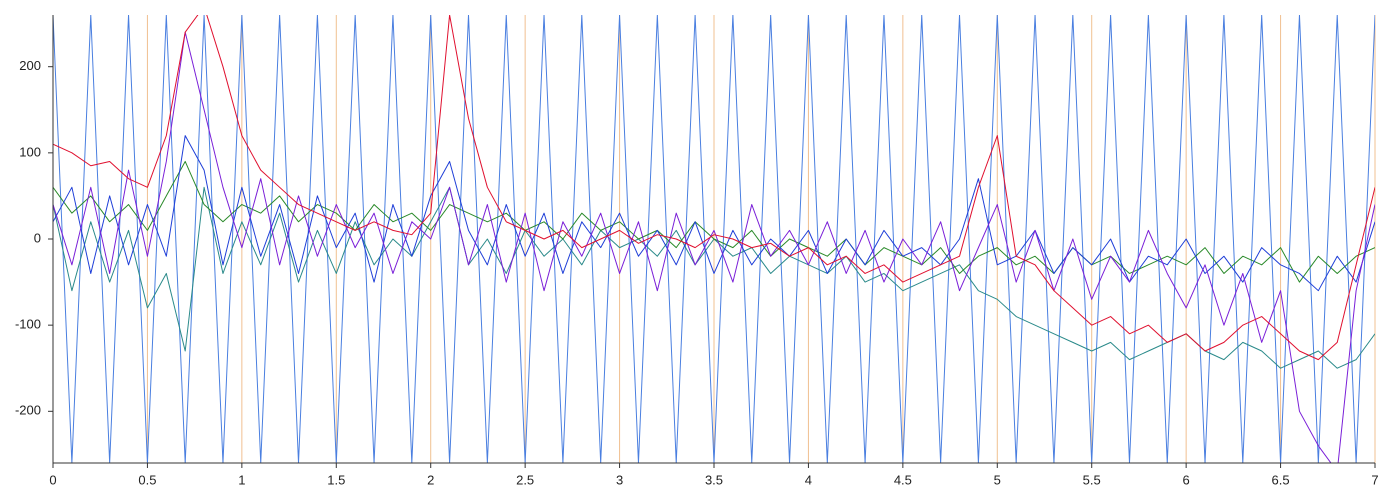 The image size is (1400, 500). I want to click on y-tick-label: -100, so click(28, 324).